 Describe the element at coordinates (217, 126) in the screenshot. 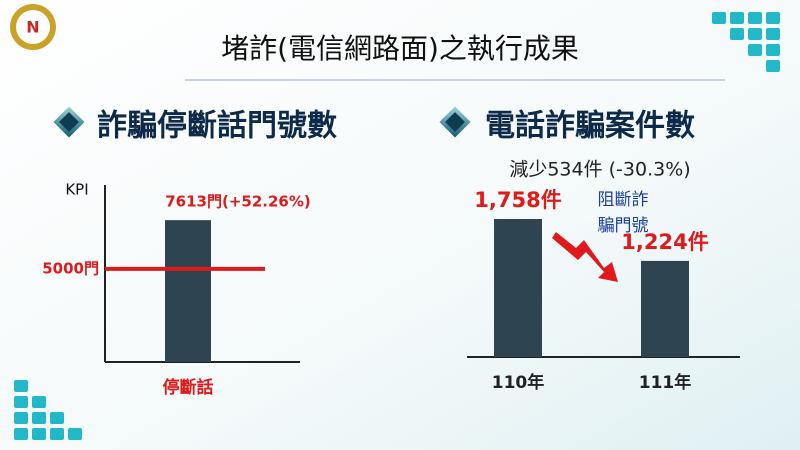

I see `chart-title: 詐騙停斷話門號數` at that location.